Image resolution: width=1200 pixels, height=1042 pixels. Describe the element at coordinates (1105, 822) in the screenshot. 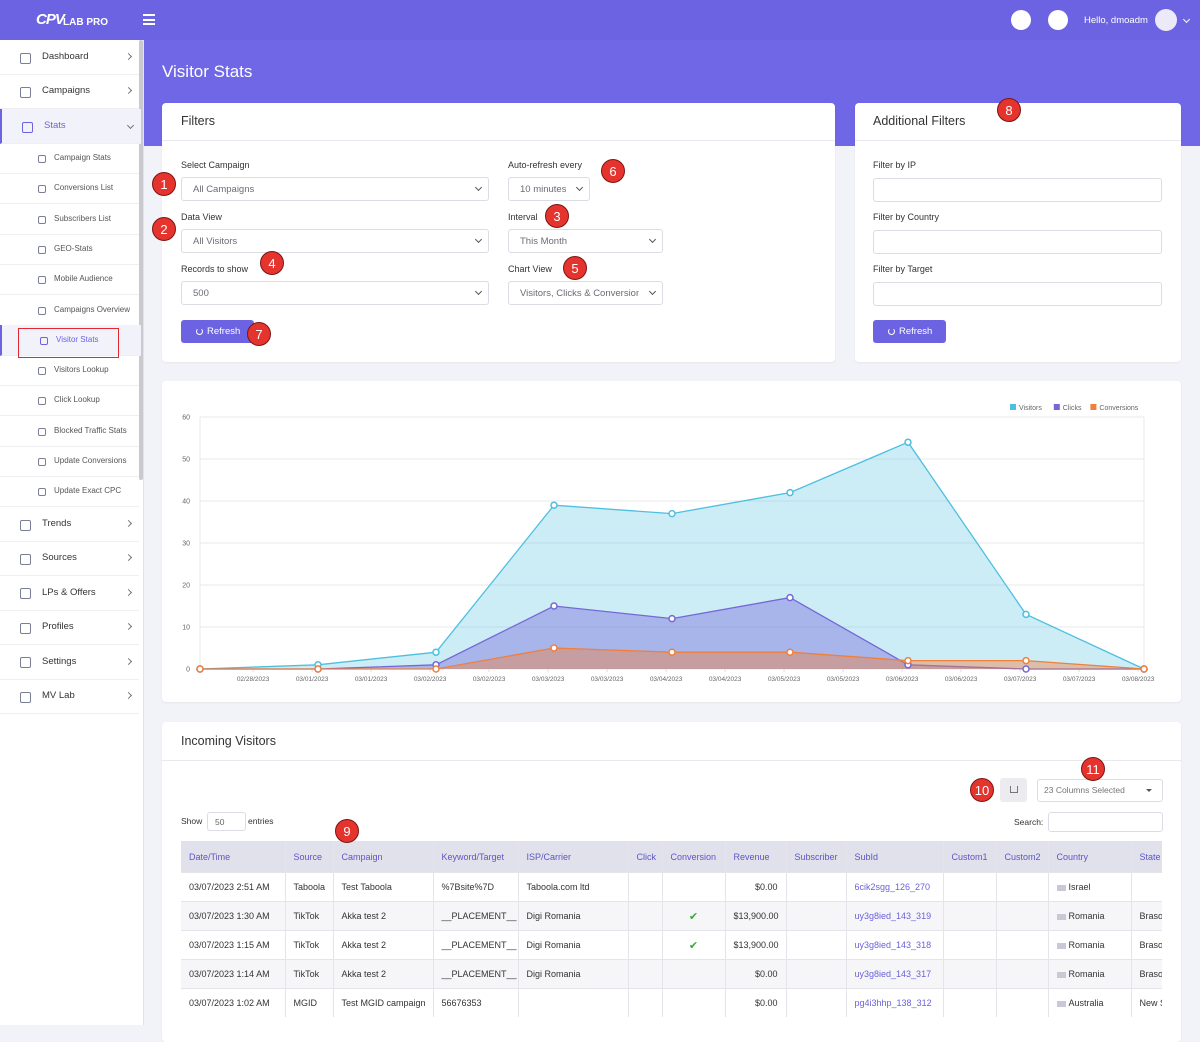

I see `search-input` at that location.